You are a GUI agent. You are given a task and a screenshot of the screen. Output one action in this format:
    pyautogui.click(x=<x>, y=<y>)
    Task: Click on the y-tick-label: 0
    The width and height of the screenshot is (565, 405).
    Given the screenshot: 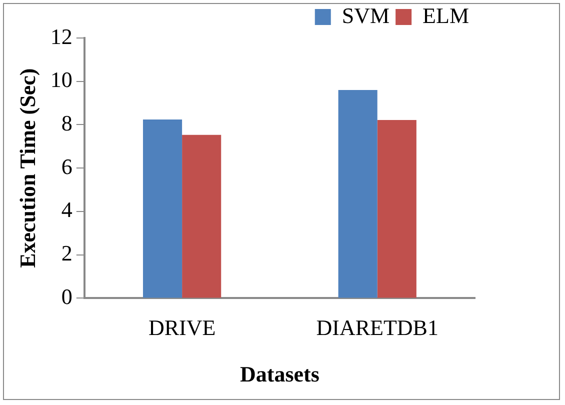 What is the action you would take?
    pyautogui.click(x=66, y=296)
    